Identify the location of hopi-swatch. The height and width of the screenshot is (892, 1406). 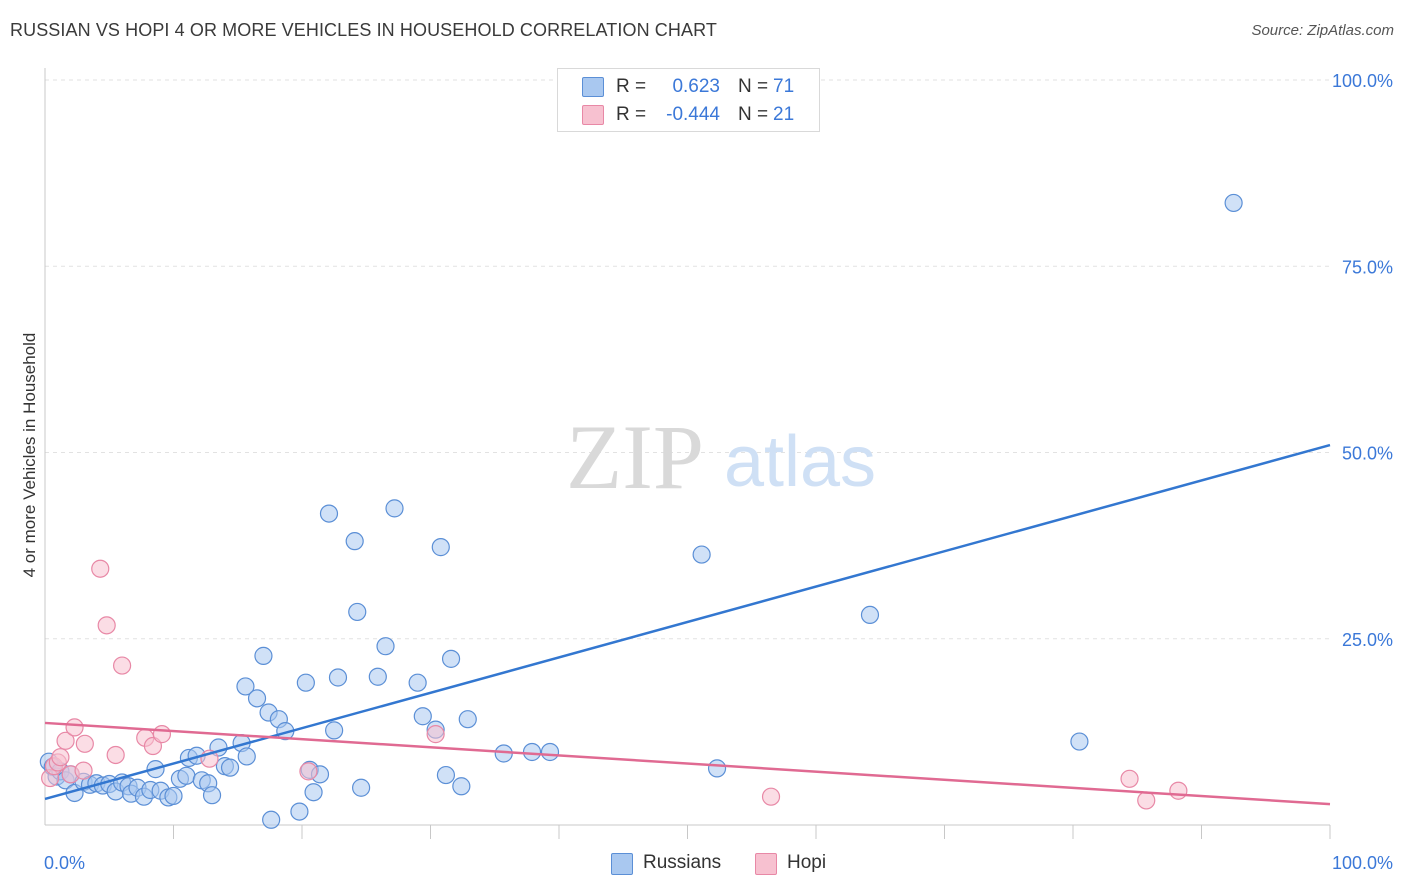
(593, 115).